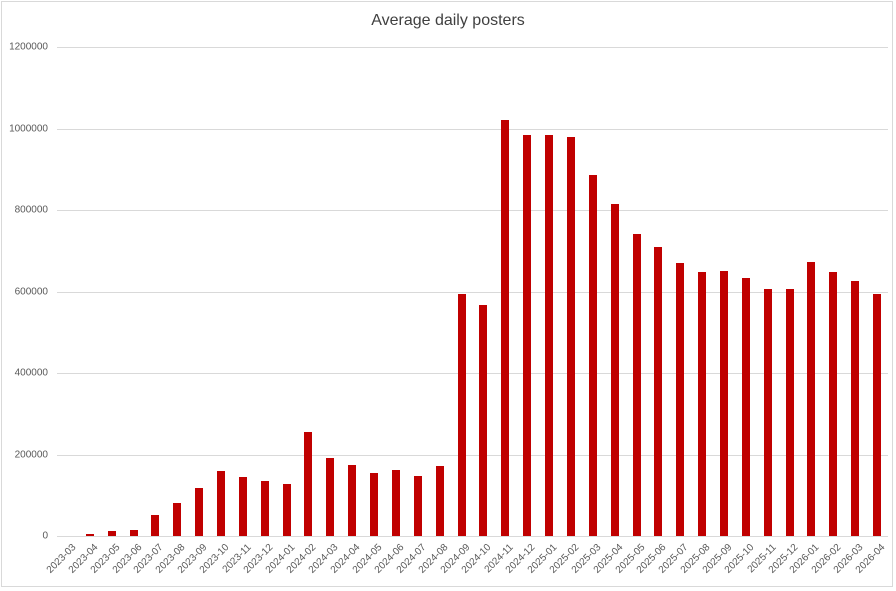  What do you see at coordinates (45, 536) in the screenshot?
I see `y-tick-label: 0` at bounding box center [45, 536].